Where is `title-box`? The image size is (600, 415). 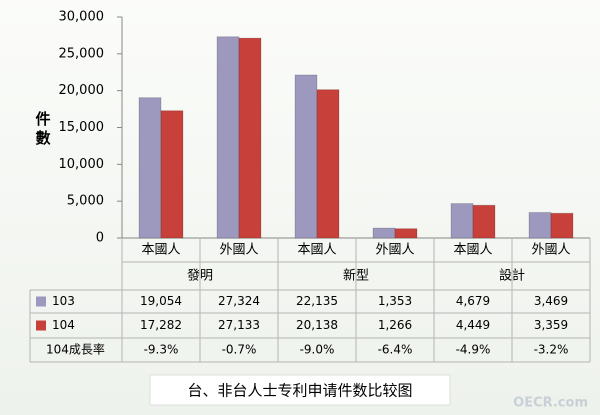 title-box is located at coordinates (300, 390).